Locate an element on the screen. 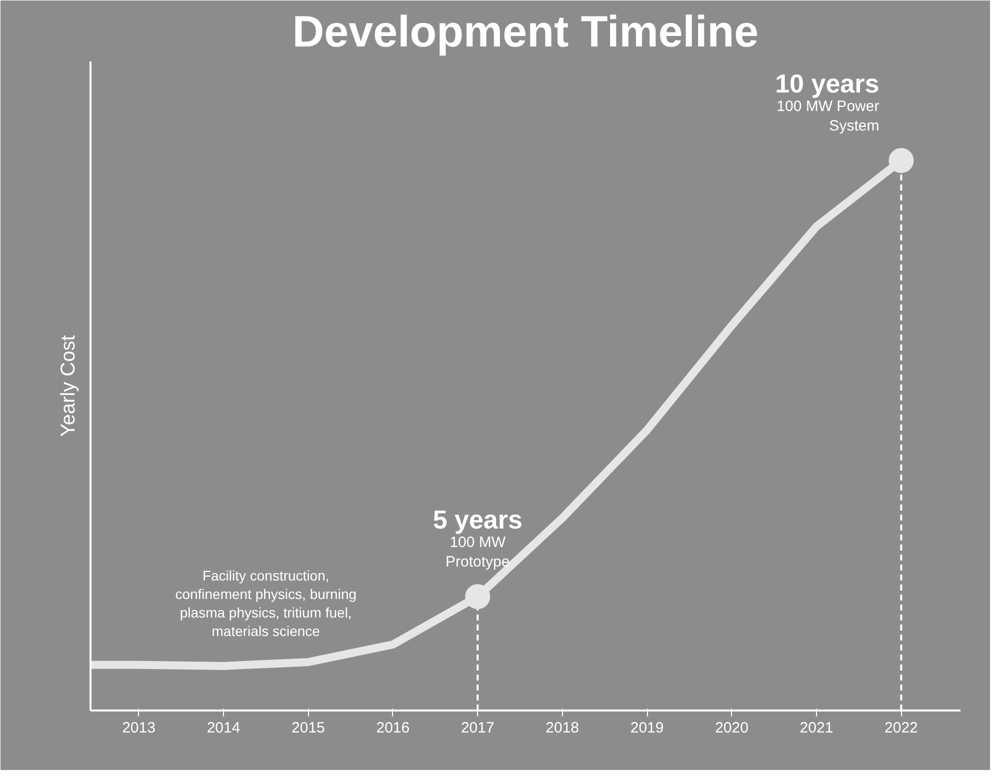 The image size is (996, 776). x-tick-label: 2019 is located at coordinates (647, 728).